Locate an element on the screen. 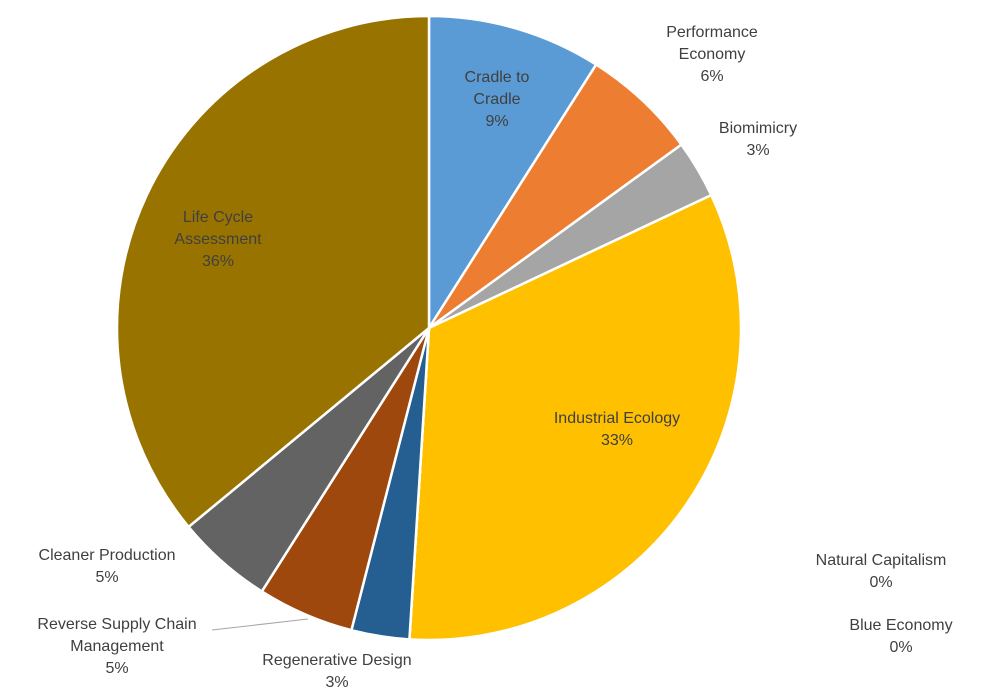  data-label: Reverse Supply Chain Management 5% is located at coordinates (117, 647).